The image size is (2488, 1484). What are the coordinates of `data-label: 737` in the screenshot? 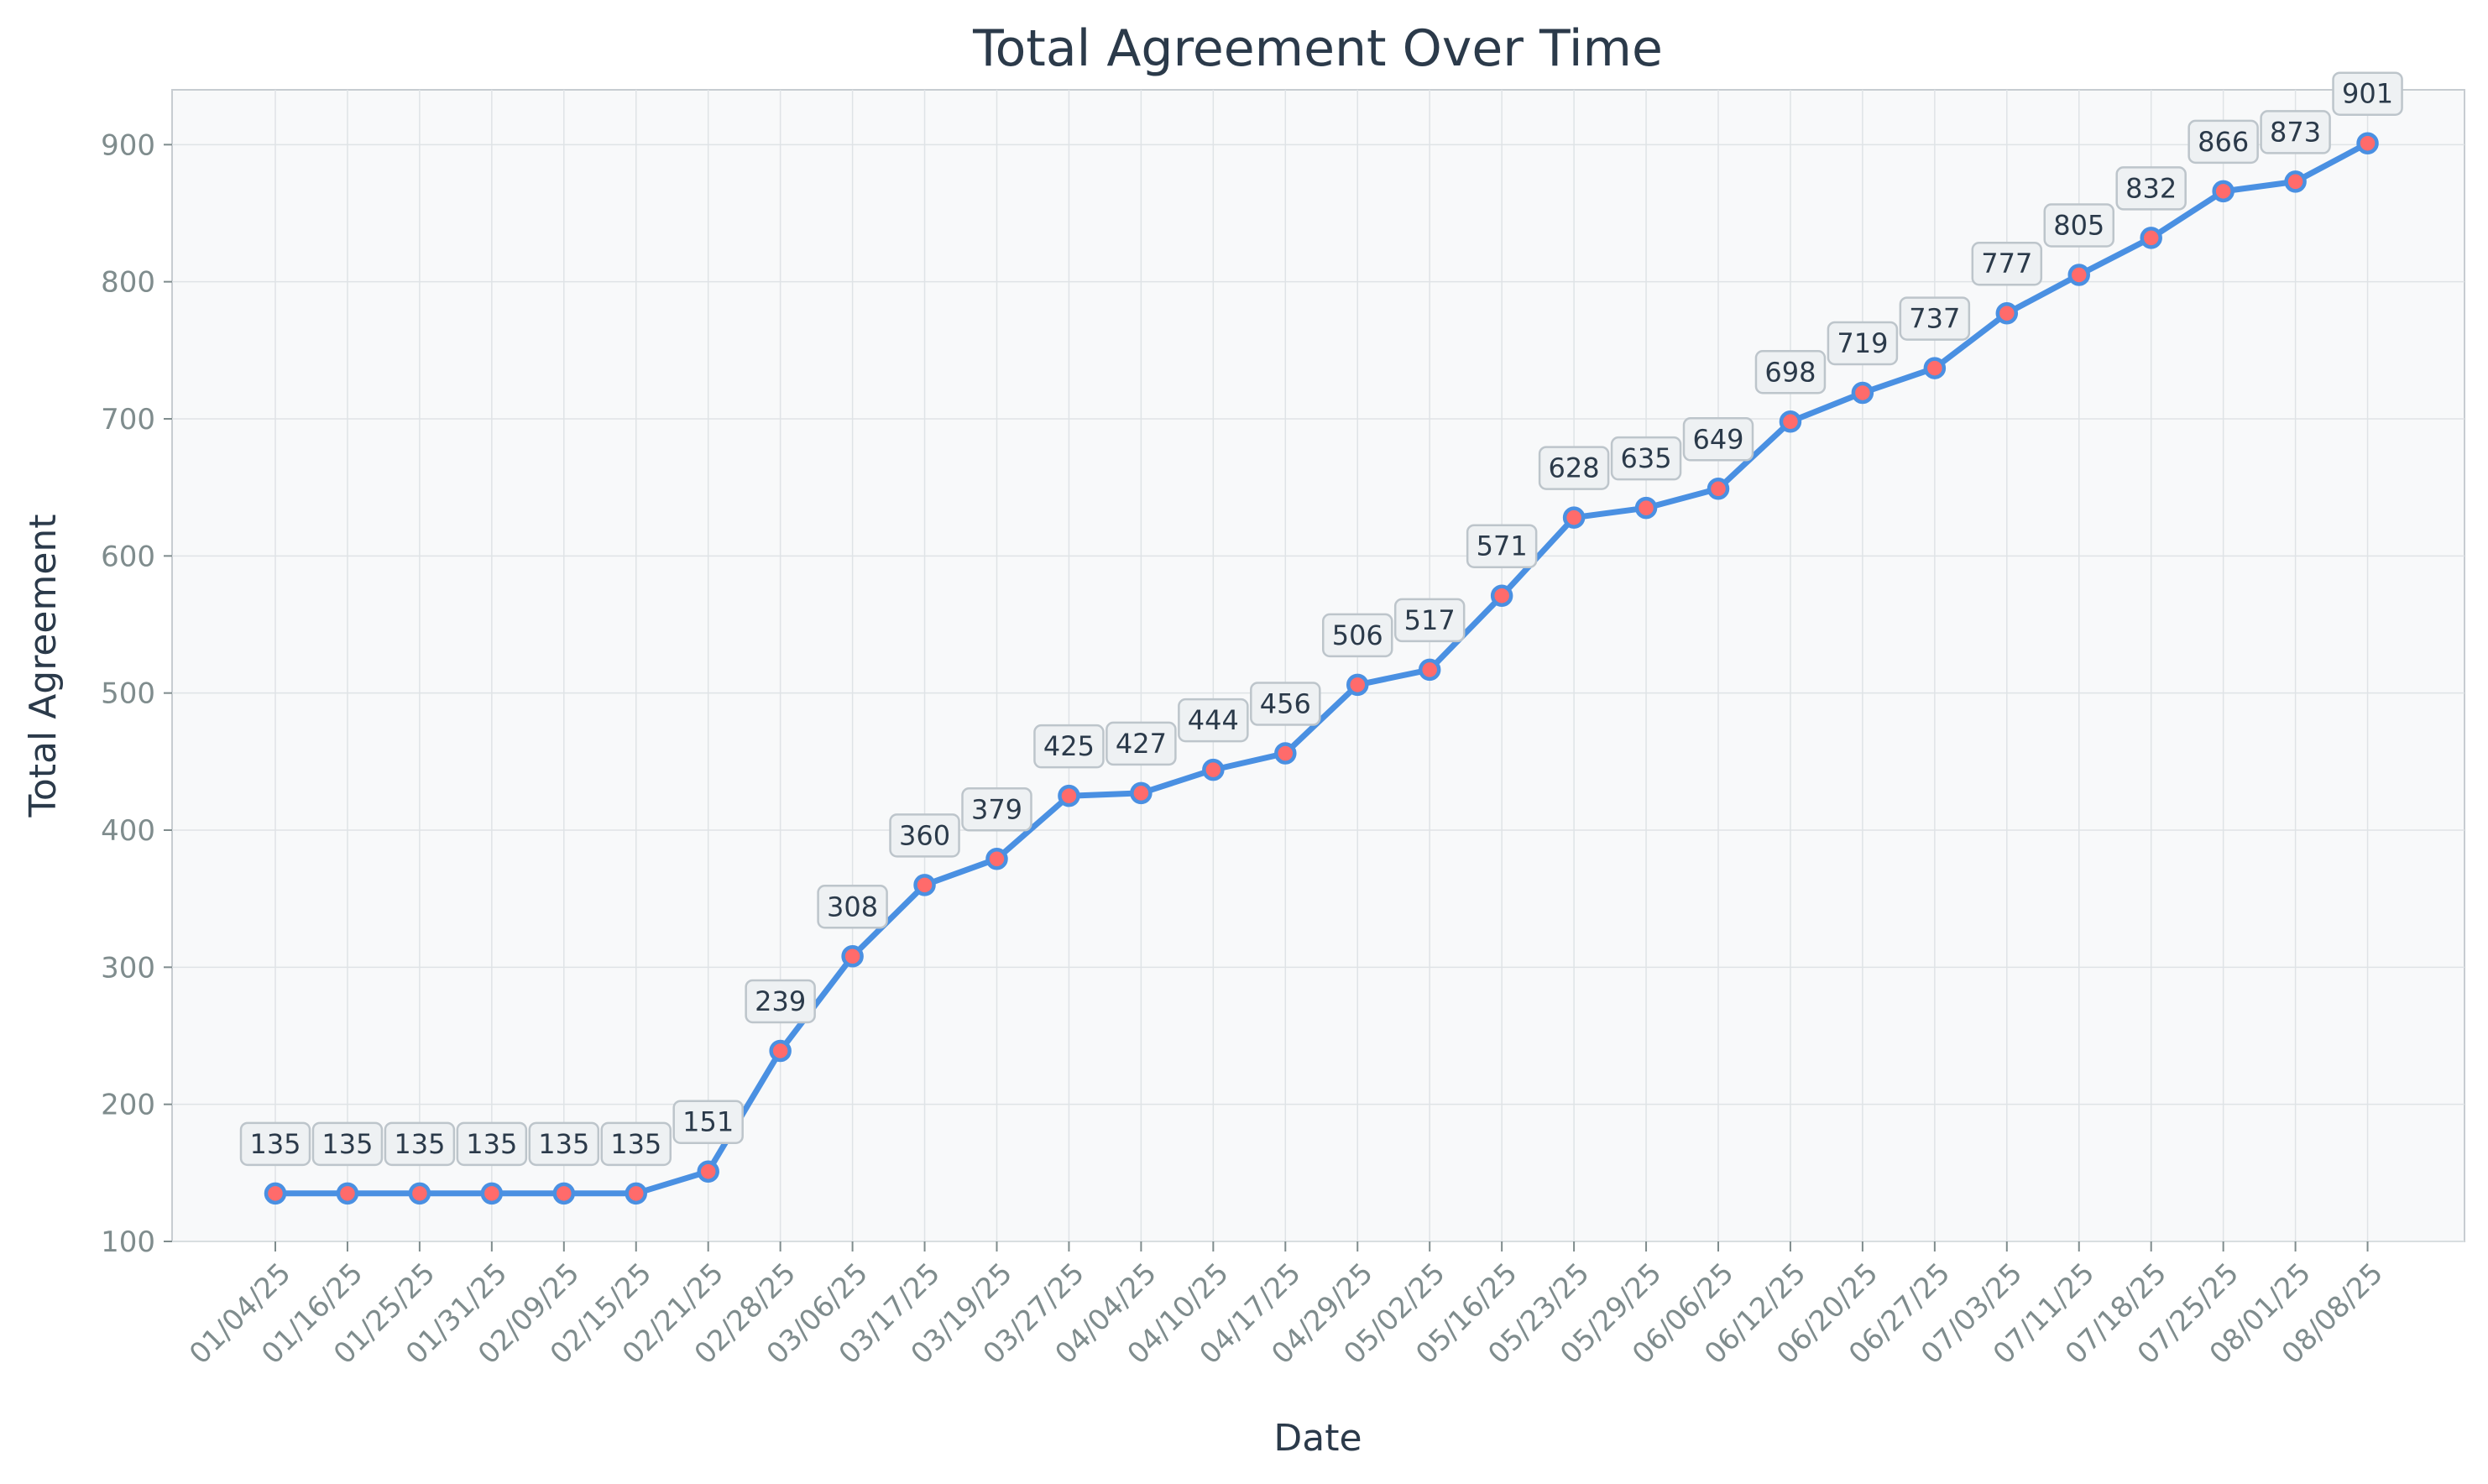 It's located at (1935, 318).